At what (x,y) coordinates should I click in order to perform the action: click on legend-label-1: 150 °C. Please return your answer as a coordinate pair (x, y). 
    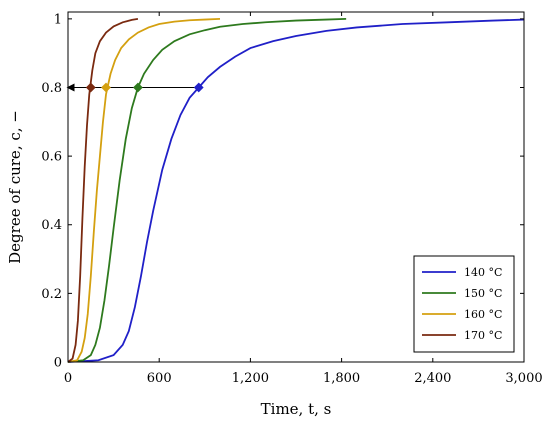
    Looking at the image, I should click on (483, 293).